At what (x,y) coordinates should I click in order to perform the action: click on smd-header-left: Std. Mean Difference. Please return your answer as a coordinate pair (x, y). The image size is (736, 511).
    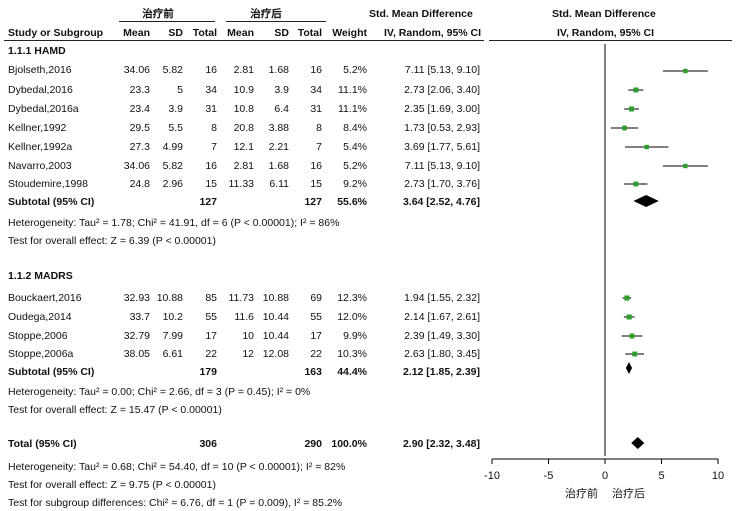
    Looking at the image, I should click on (421, 14).